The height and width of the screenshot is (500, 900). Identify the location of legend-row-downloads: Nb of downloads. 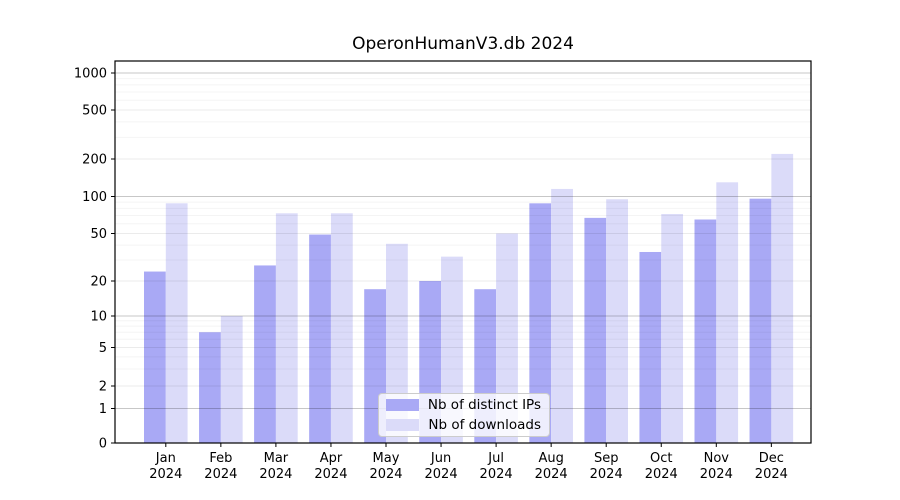
(463, 425).